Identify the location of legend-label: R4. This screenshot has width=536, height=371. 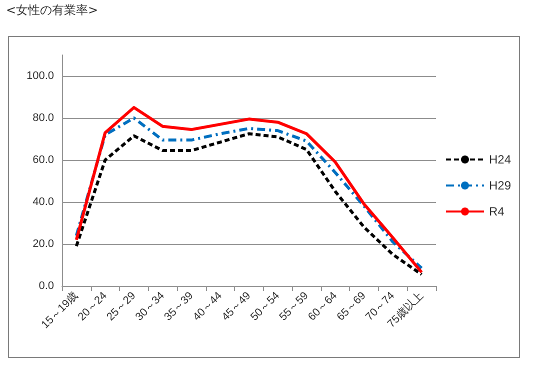
(496, 211).